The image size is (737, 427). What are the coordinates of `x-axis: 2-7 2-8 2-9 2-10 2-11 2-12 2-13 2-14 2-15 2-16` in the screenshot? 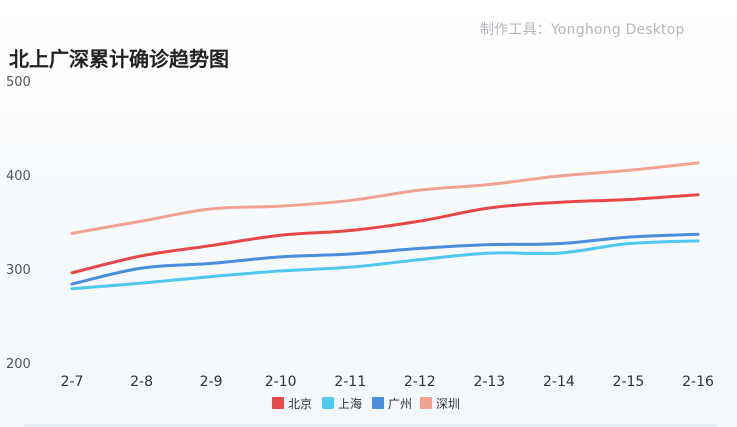 It's located at (387, 382).